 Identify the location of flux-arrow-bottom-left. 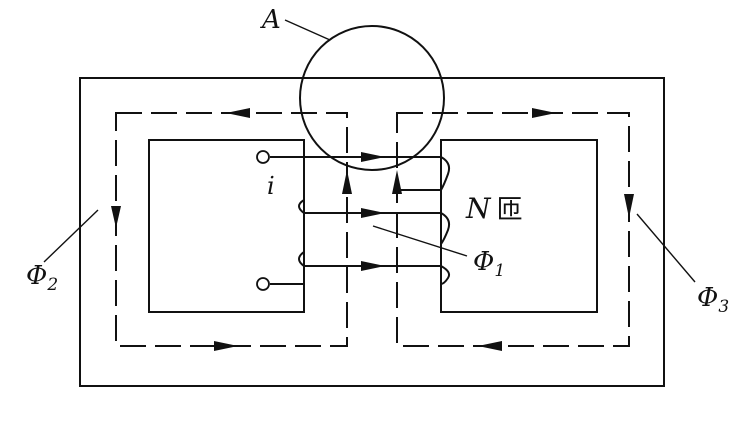
(226, 346).